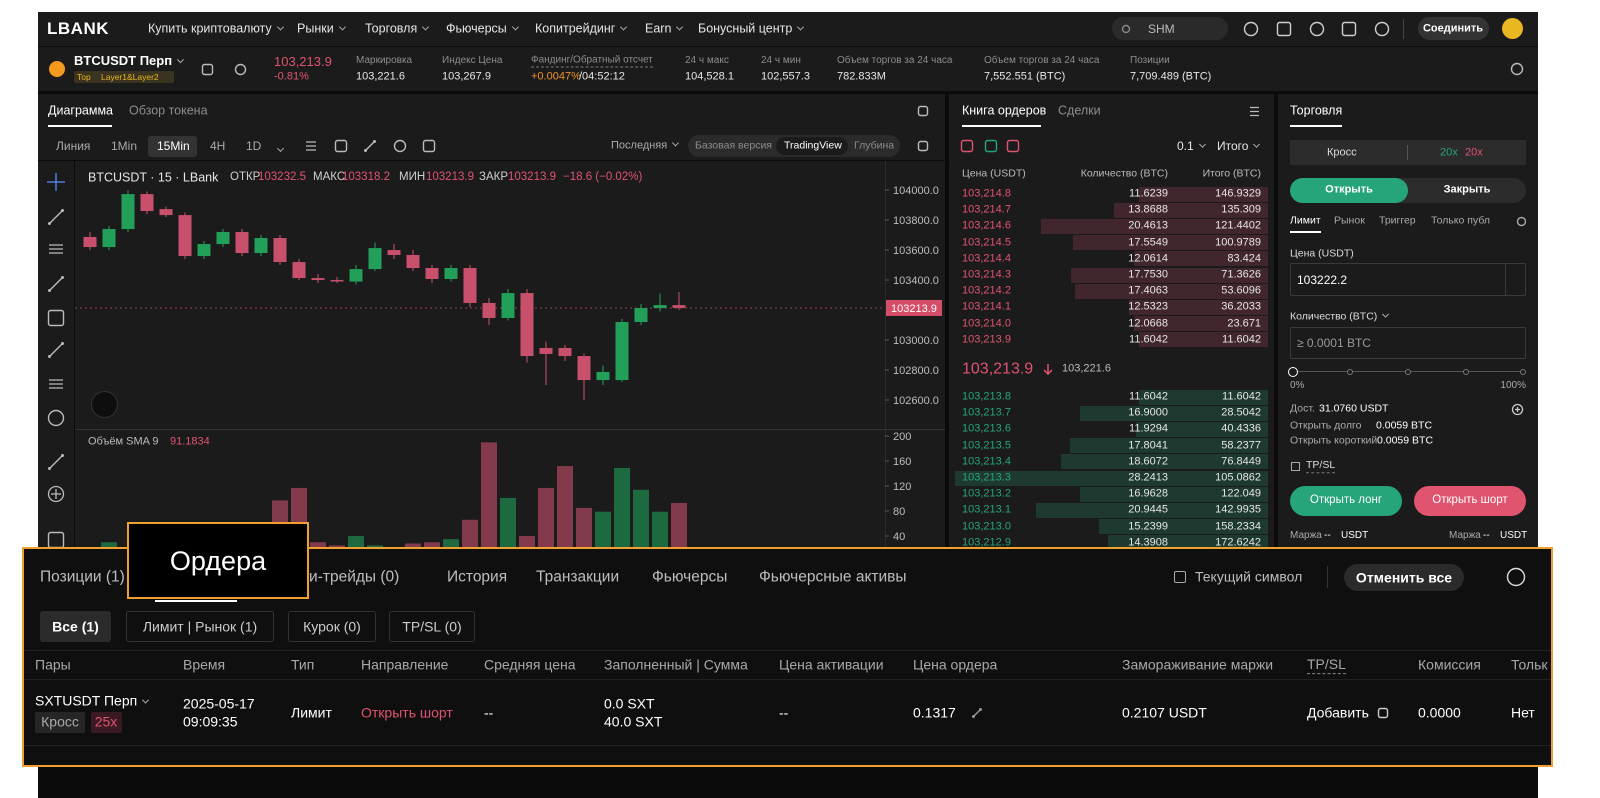 Image resolution: width=1600 pixels, height=798 pixels. What do you see at coordinates (240, 69) in the screenshot?
I see `star-icon` at bounding box center [240, 69].